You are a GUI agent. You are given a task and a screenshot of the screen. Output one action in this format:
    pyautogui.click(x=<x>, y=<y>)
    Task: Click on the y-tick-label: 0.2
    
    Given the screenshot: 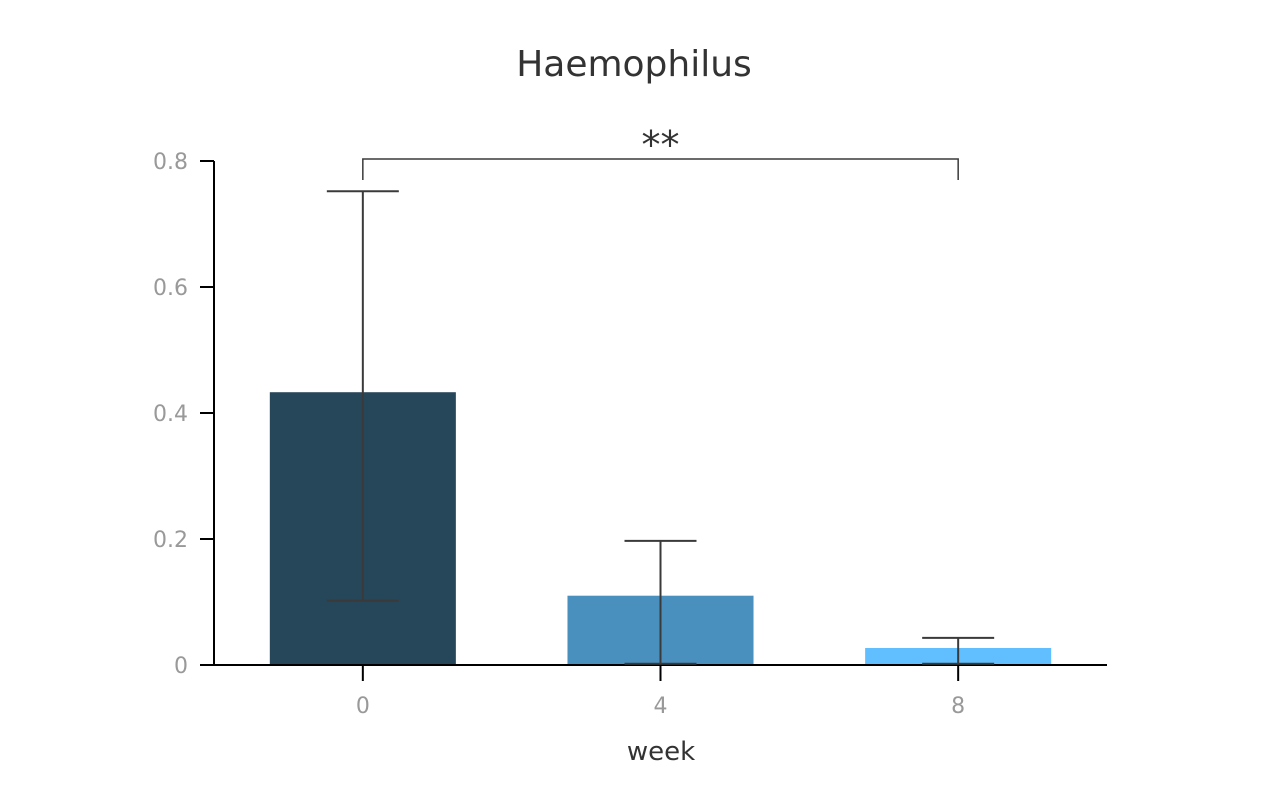 What is the action you would take?
    pyautogui.click(x=170, y=540)
    